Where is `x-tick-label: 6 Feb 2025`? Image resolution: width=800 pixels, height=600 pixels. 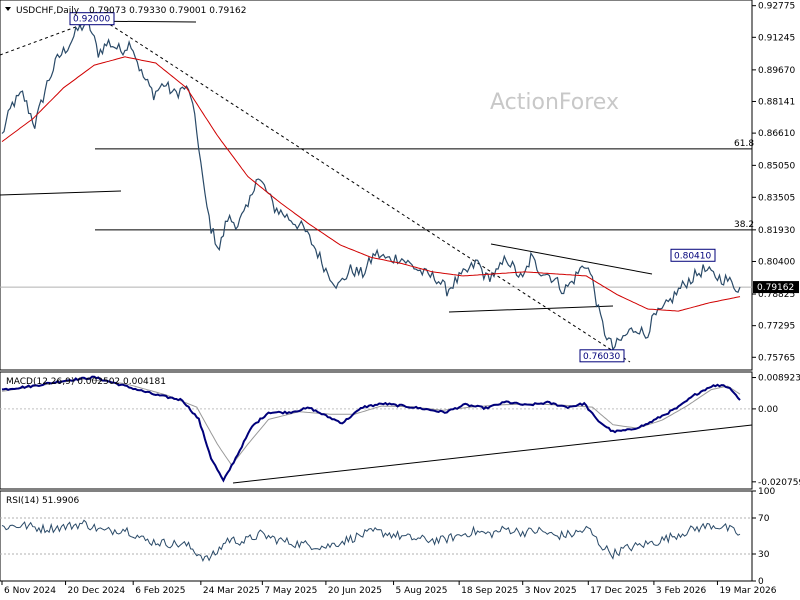
x-tick-label: 6 Feb 2025 is located at coordinates (160, 591).